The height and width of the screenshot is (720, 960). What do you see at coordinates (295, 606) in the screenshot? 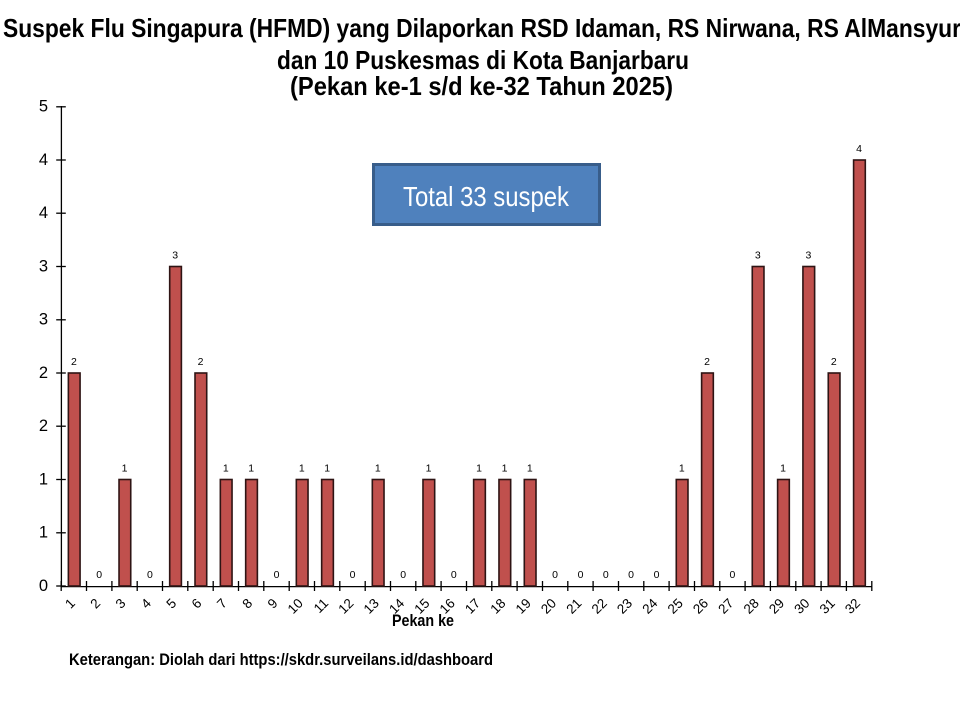
I see `svg-text: 10` at bounding box center [295, 606].